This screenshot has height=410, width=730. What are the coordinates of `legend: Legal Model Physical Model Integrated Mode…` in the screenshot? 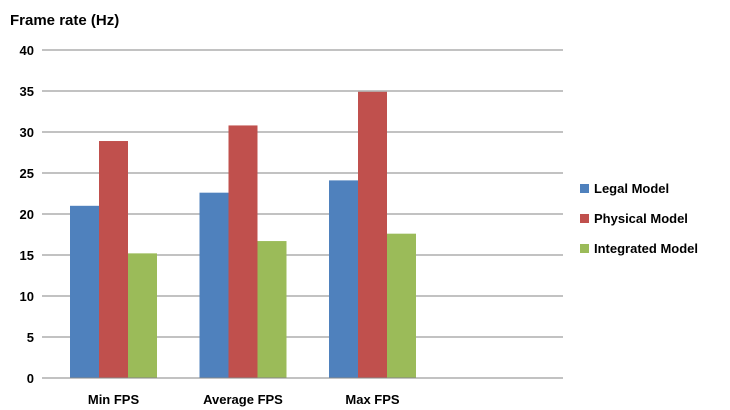 It's located at (639, 218).